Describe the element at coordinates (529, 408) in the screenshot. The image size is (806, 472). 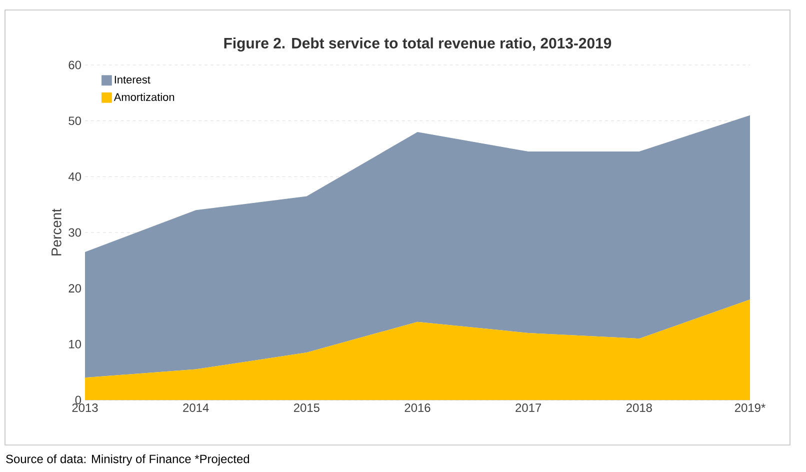
I see `x-tick-label: 2017` at that location.